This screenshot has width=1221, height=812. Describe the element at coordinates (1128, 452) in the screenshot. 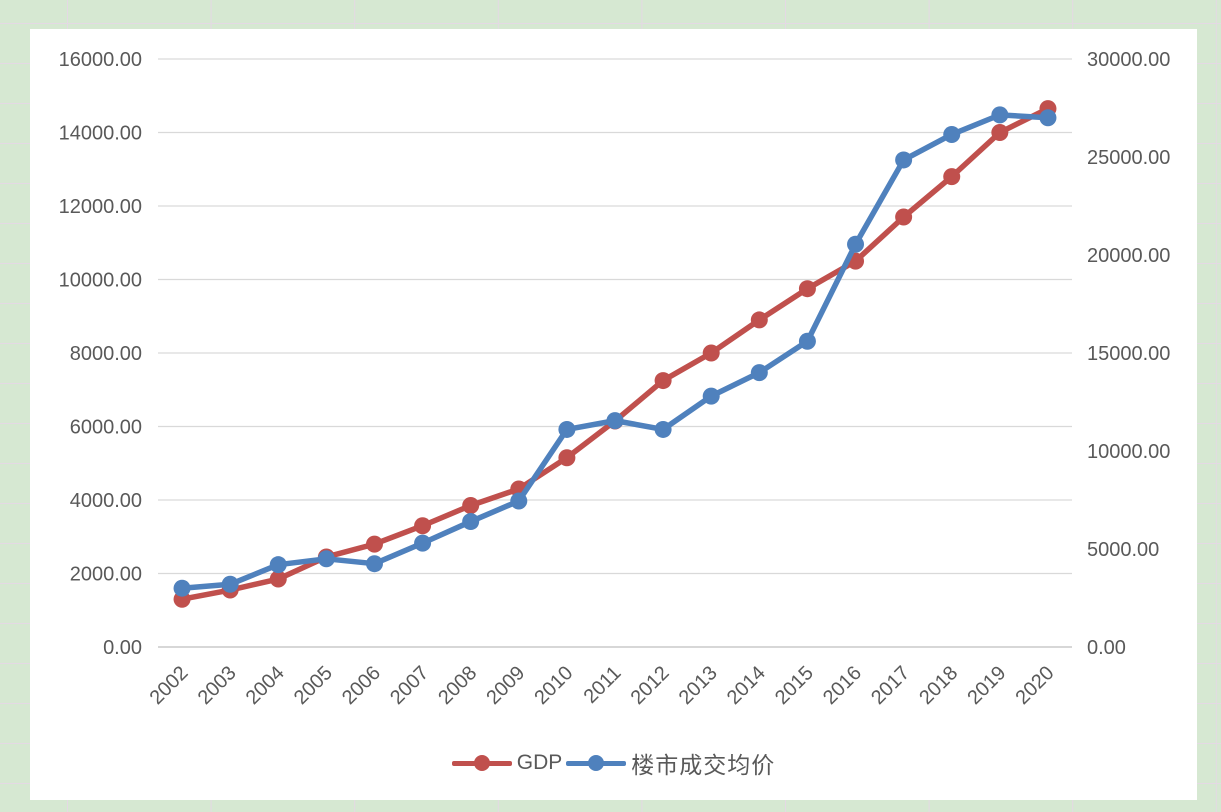

I see `y-axis-right-tick-label: 10000.00` at that location.